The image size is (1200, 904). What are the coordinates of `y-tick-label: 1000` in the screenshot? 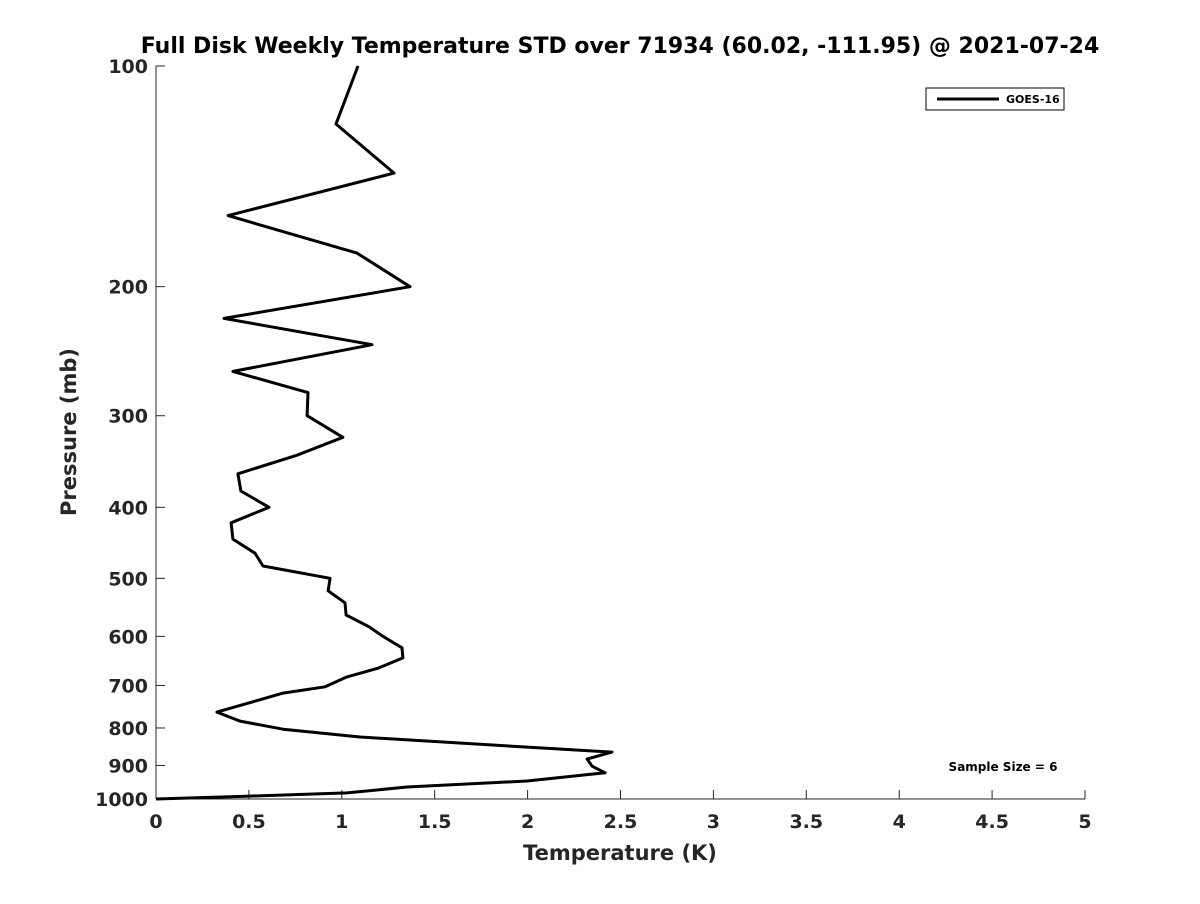 It's located at (121, 800).